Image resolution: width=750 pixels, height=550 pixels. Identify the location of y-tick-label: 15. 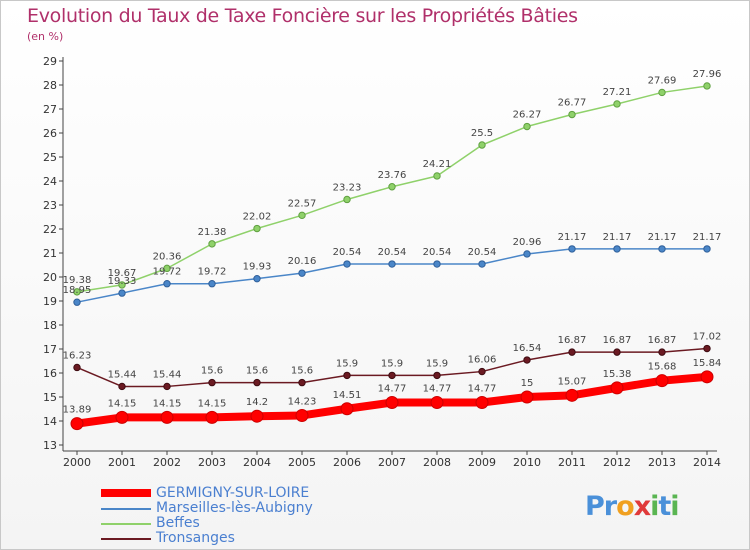
(50, 397).